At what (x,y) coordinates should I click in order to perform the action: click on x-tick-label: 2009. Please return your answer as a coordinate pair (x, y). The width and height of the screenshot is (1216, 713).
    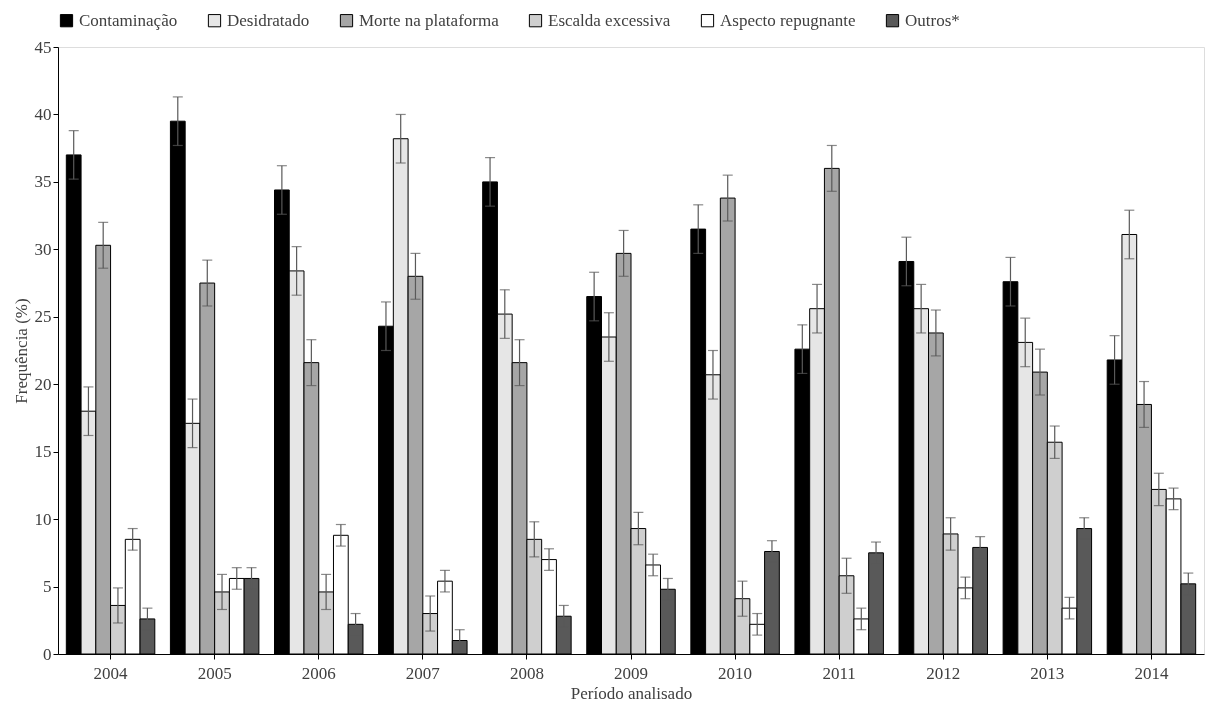
    Looking at the image, I should click on (631, 673).